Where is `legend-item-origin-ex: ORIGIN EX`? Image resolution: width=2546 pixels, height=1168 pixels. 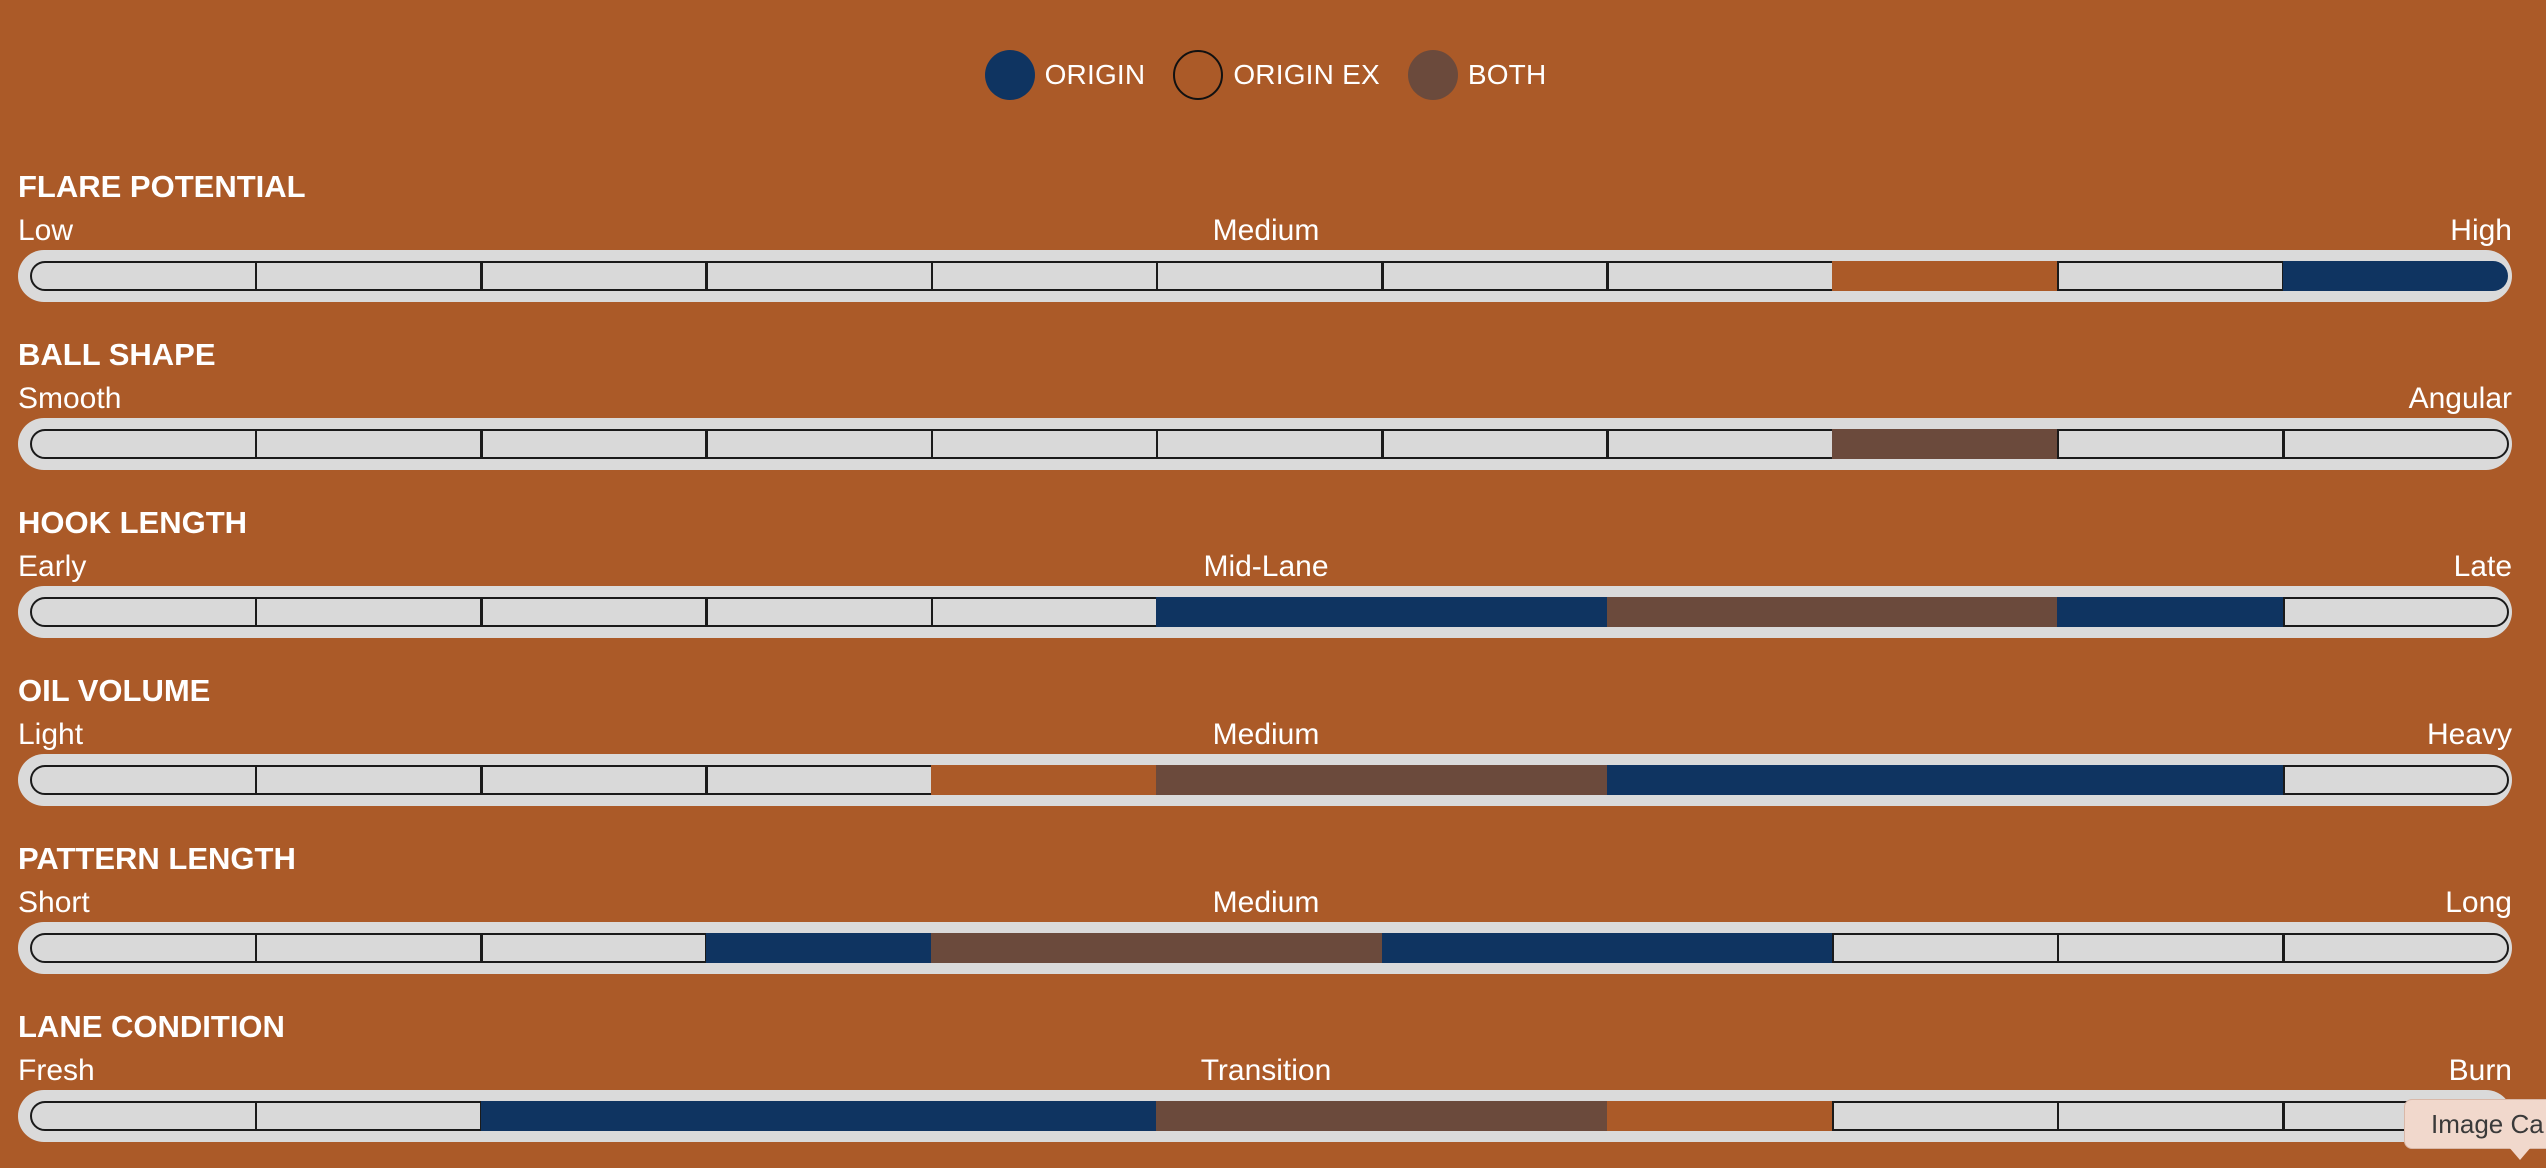 legend-item-origin-ex: ORIGIN EX is located at coordinates (1276, 75).